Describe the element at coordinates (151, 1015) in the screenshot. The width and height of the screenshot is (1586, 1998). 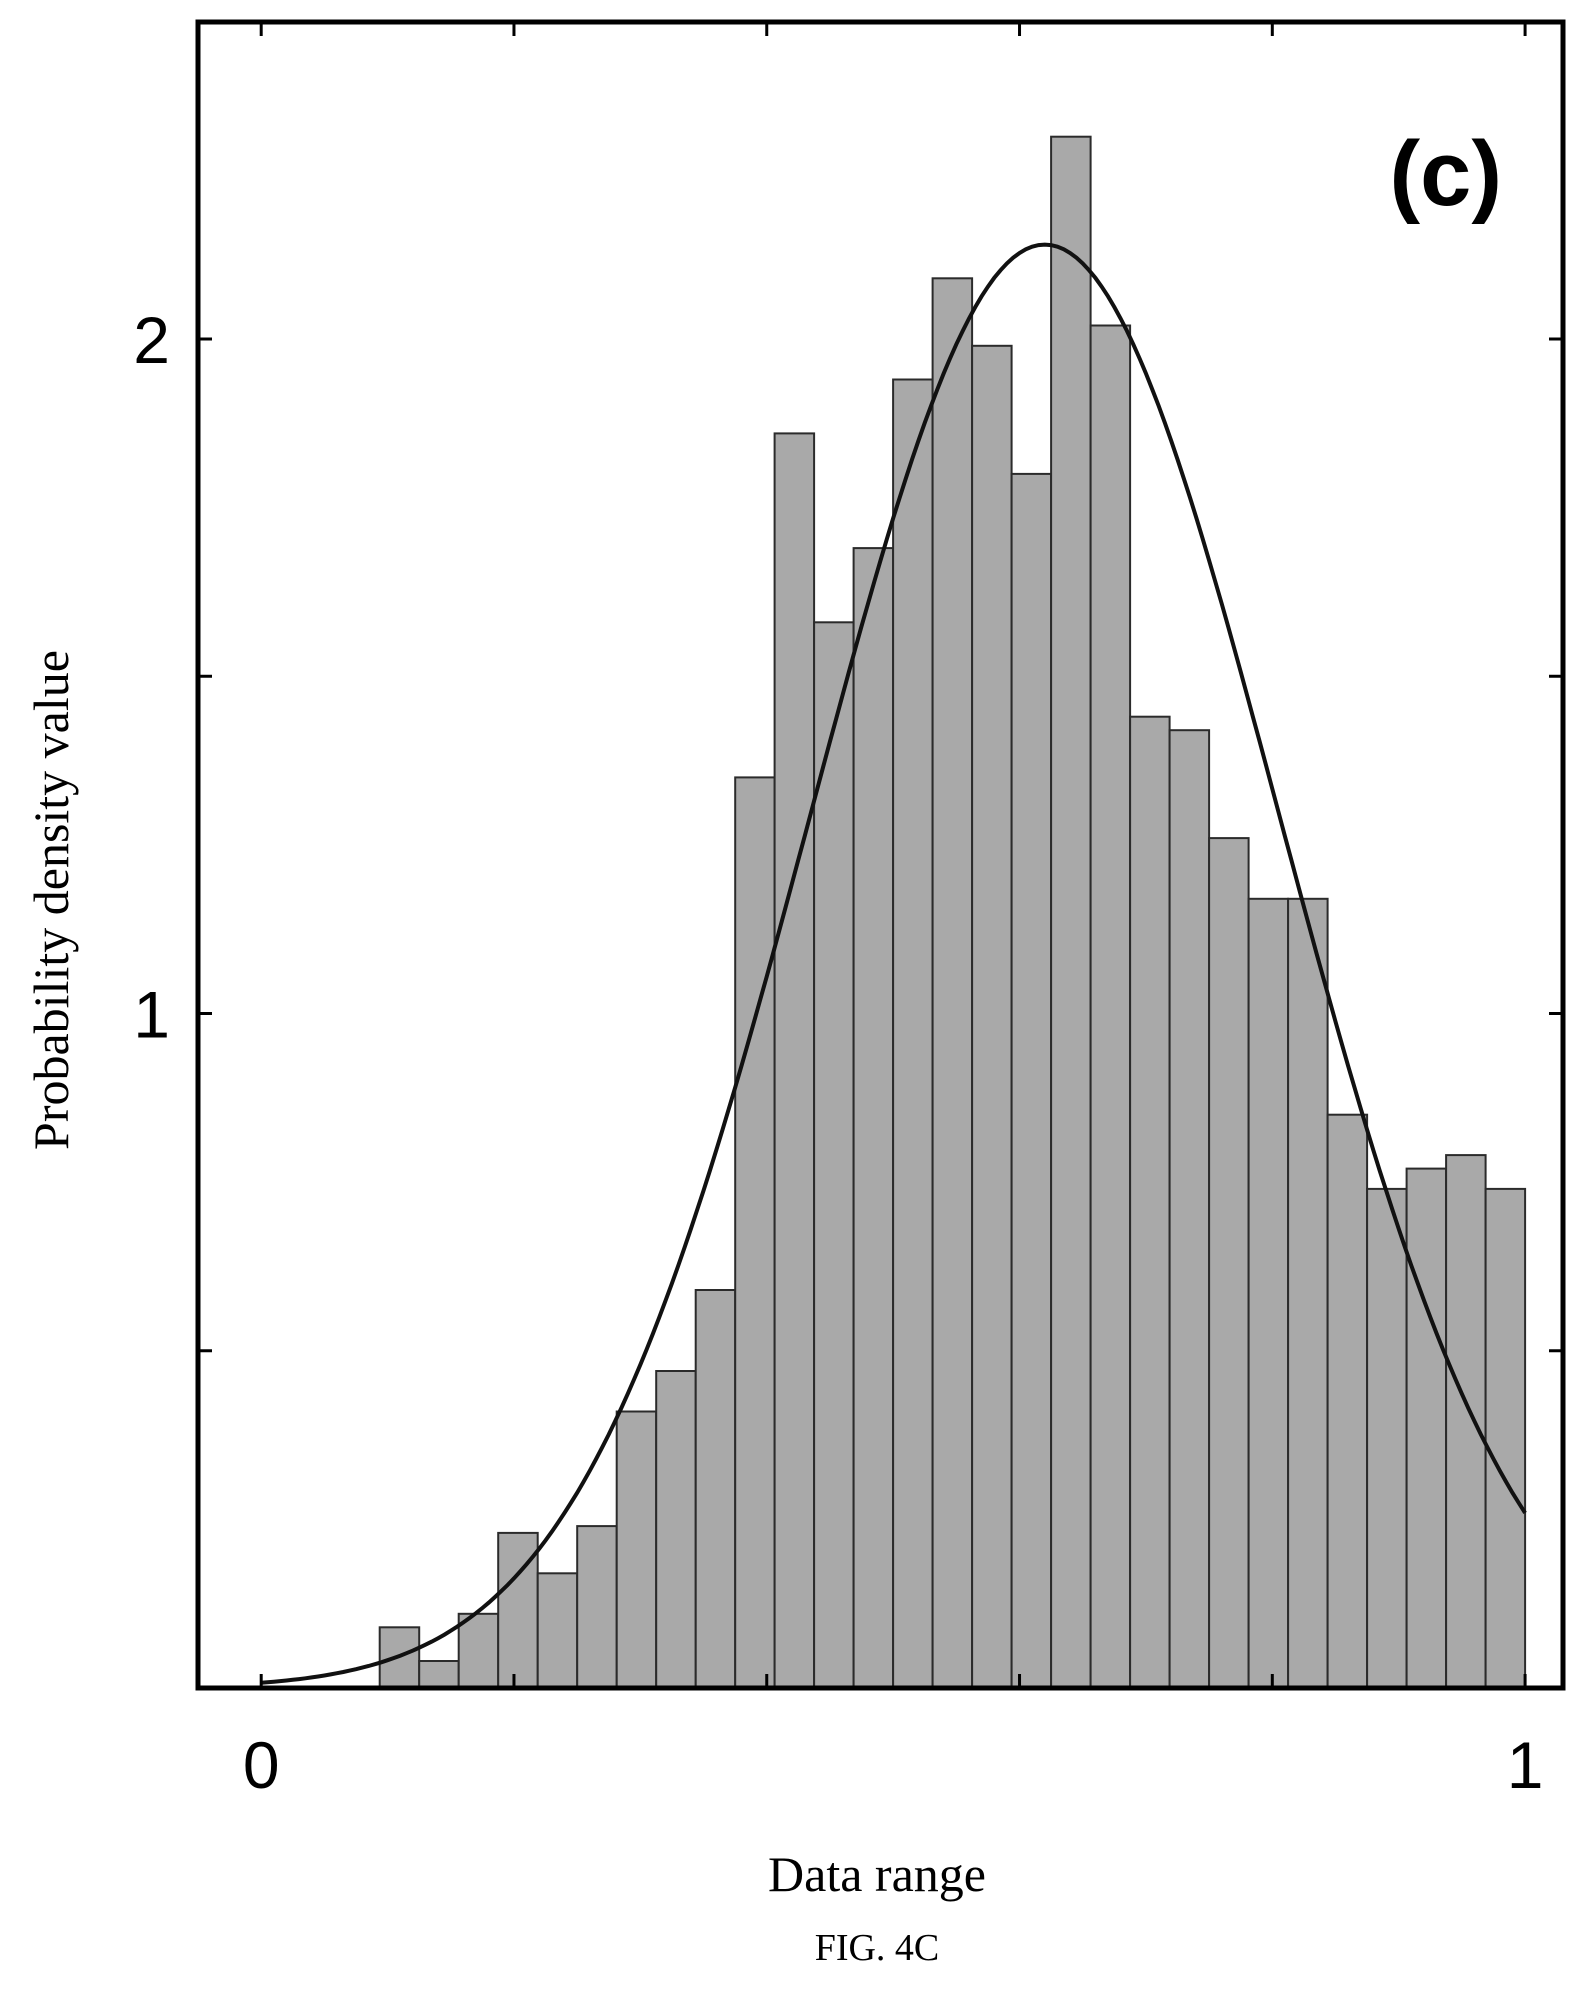
I see `y-tick-label: 1` at that location.